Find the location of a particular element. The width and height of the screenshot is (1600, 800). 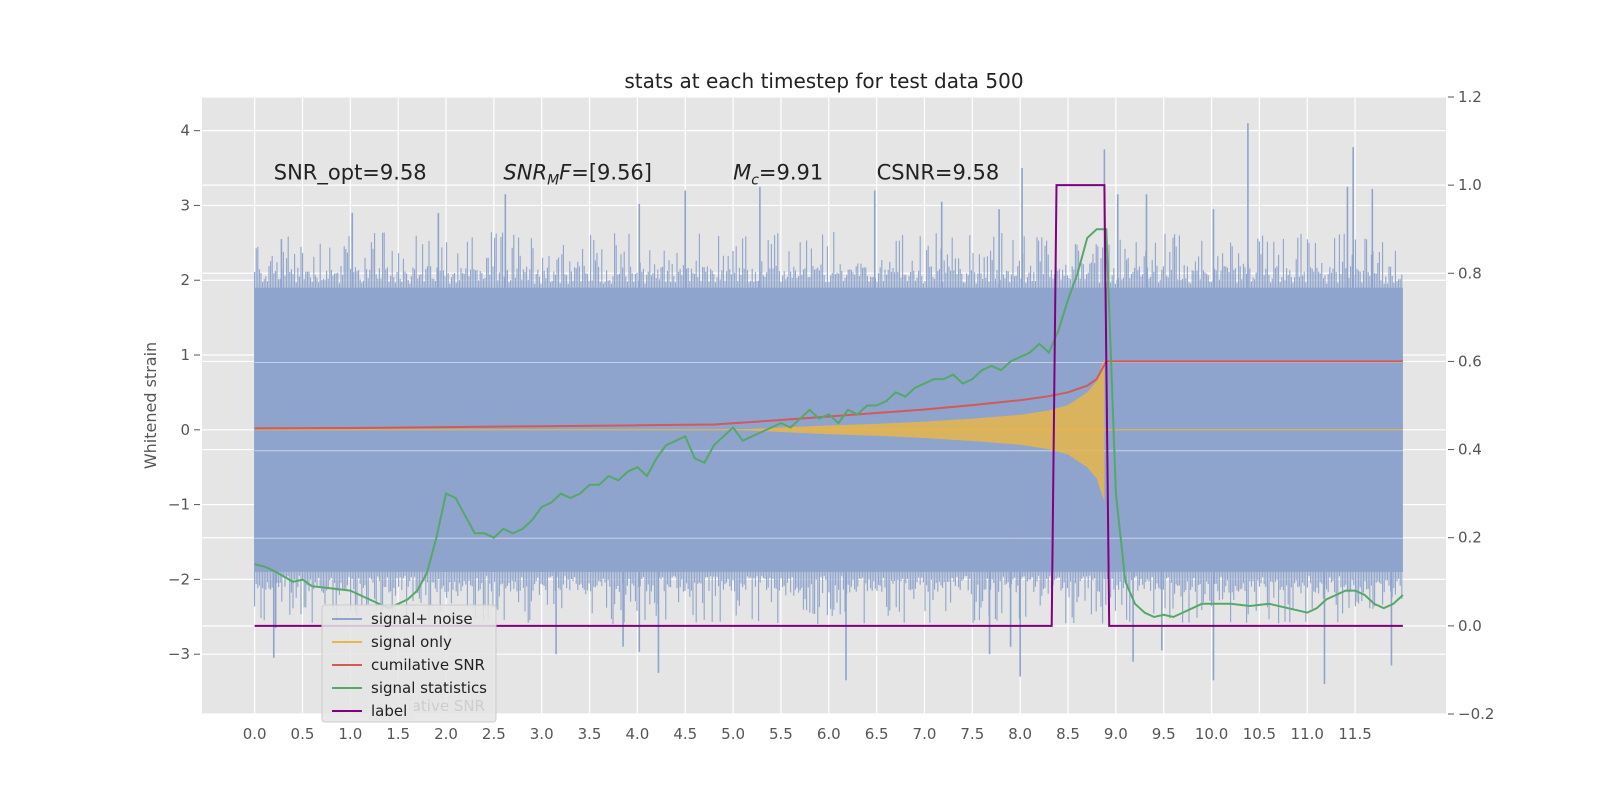

annotations: SNR_opt=9.58 SNRMF=[9.56] Mc=9.91 CSNR=9.58 is located at coordinates (637, 174).